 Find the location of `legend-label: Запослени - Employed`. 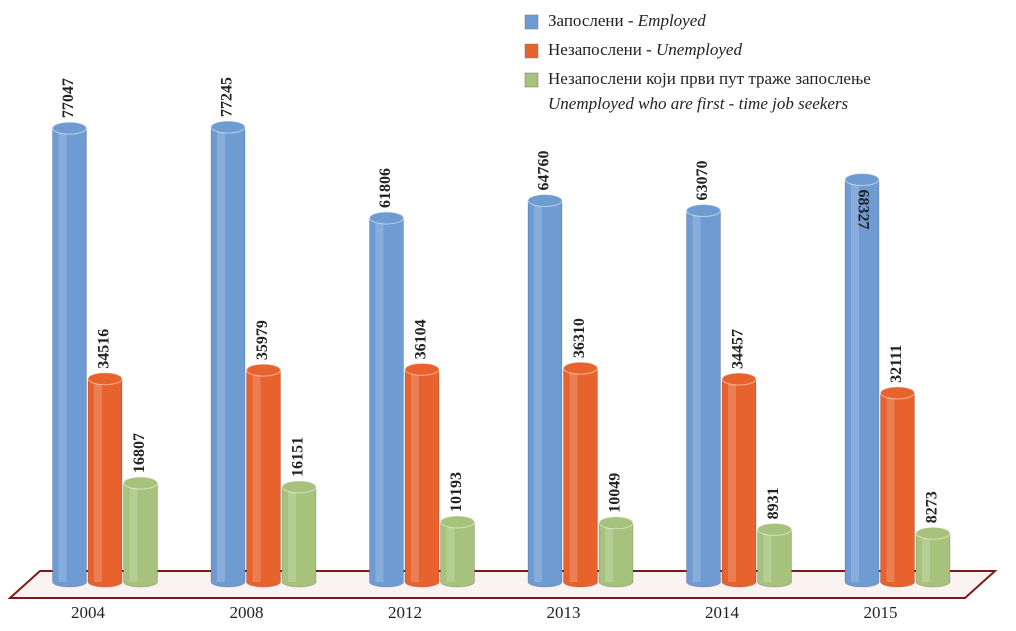

legend-label: Запослени - Employed is located at coordinates (627, 20).